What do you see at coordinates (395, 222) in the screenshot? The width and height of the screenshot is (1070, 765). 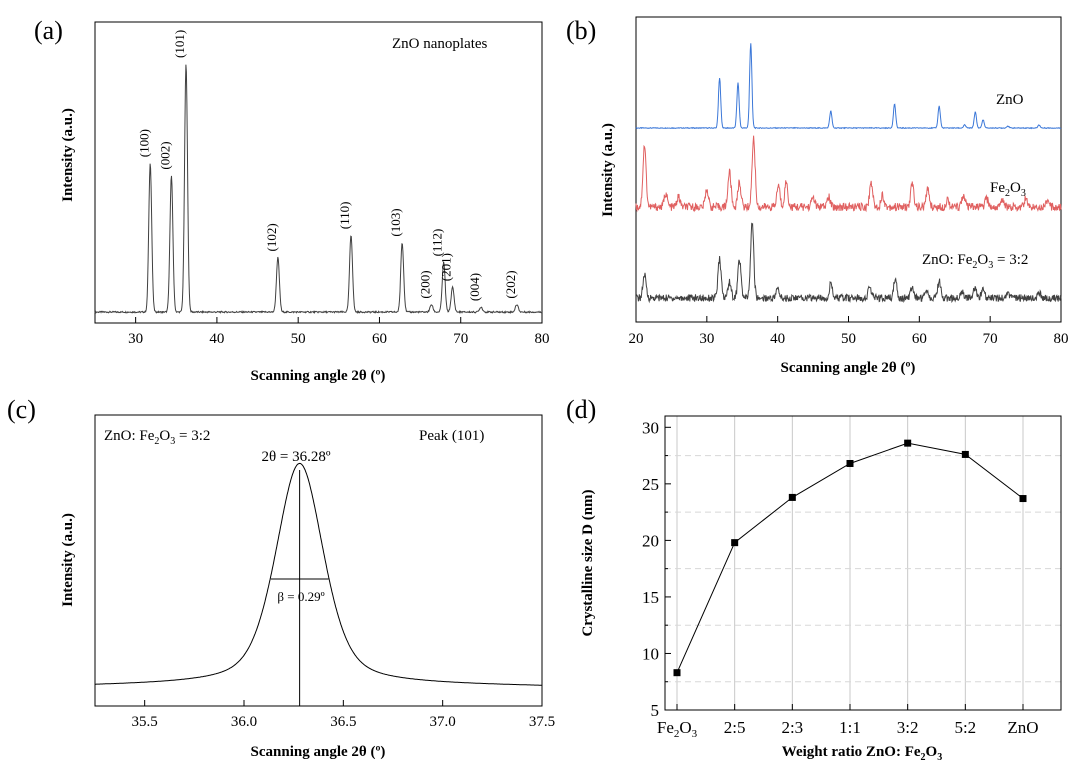 I see `panel-a-peak-label-5: (103)` at bounding box center [395, 222].